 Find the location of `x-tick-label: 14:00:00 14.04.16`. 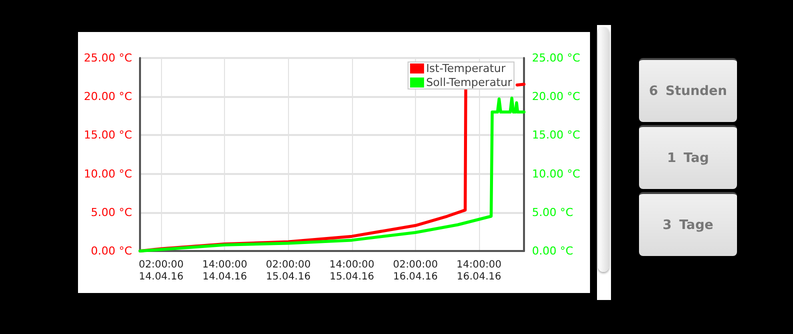

x-tick-label: 14:00:00 14.04.16 is located at coordinates (225, 271).